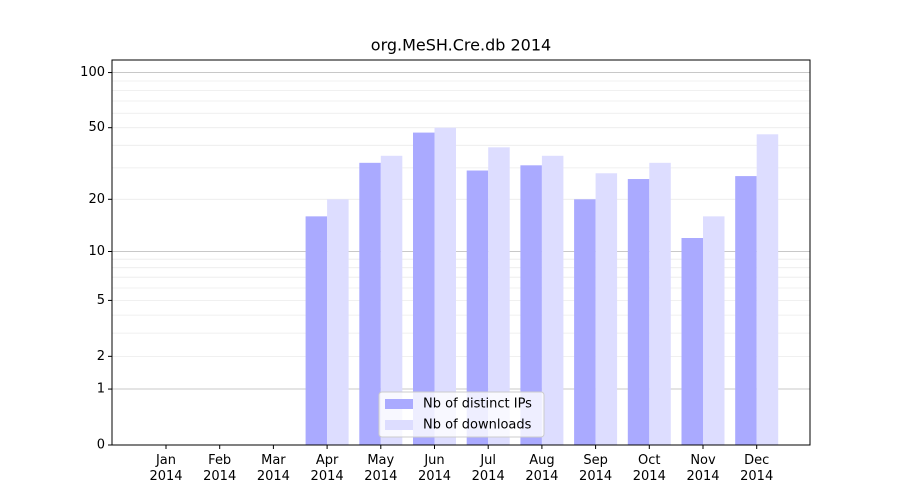 This screenshot has width=900, height=500. What do you see at coordinates (101, 389) in the screenshot?
I see `y-tick-label: 1` at bounding box center [101, 389].